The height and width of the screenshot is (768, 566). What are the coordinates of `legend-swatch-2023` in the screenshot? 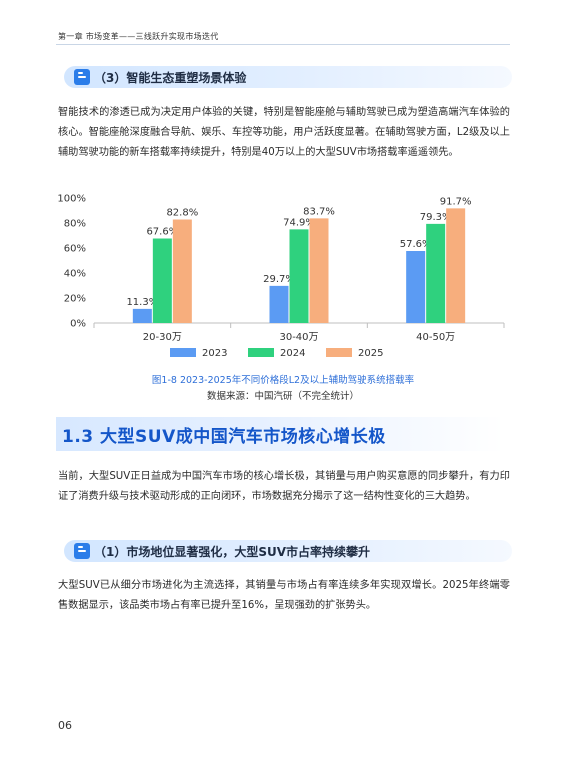 It's located at (183, 352).